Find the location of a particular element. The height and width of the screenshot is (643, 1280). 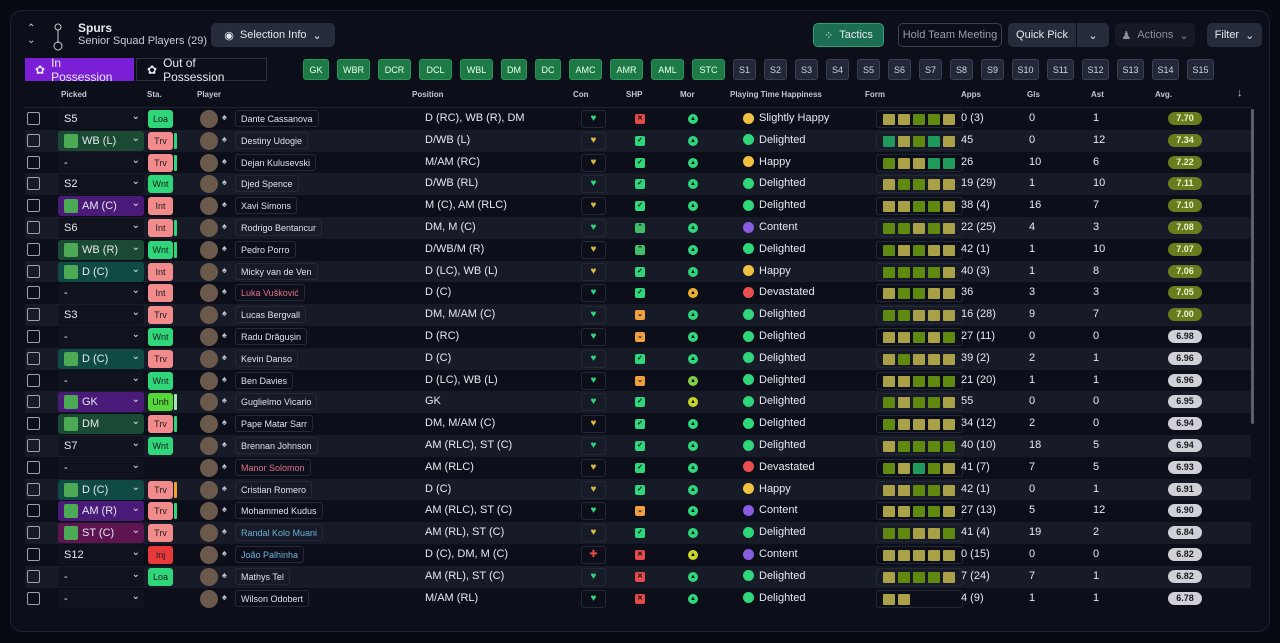

col-picked: Picked is located at coordinates (74, 94).